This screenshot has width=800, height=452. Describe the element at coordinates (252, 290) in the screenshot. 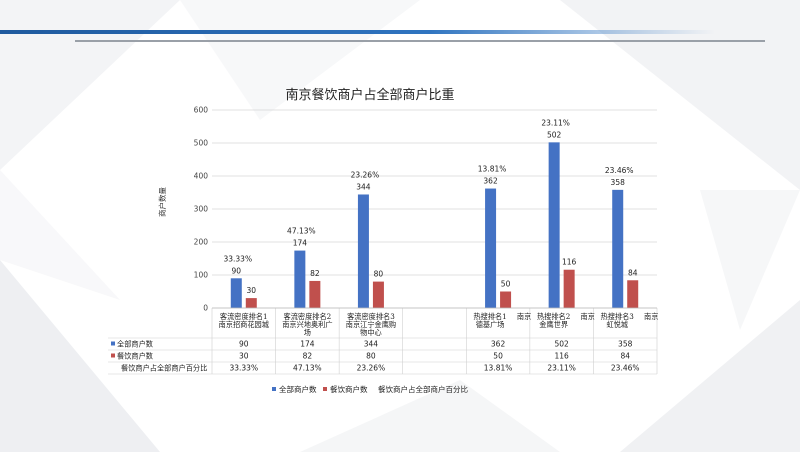

I see `bar-value-label: 30` at that location.